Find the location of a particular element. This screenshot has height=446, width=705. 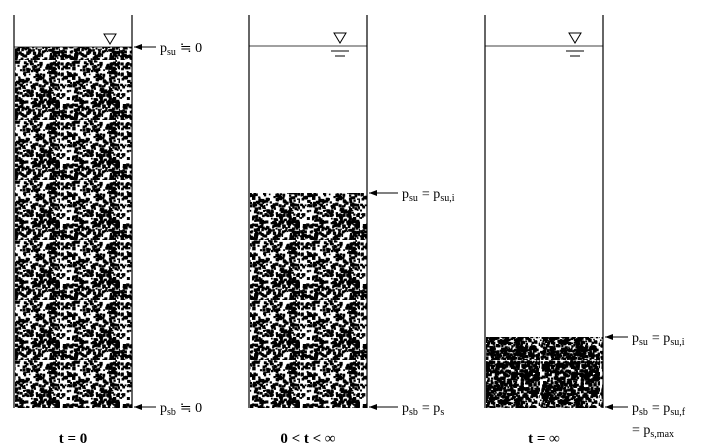

pressure-label: psb = ps is located at coordinates (423, 409).